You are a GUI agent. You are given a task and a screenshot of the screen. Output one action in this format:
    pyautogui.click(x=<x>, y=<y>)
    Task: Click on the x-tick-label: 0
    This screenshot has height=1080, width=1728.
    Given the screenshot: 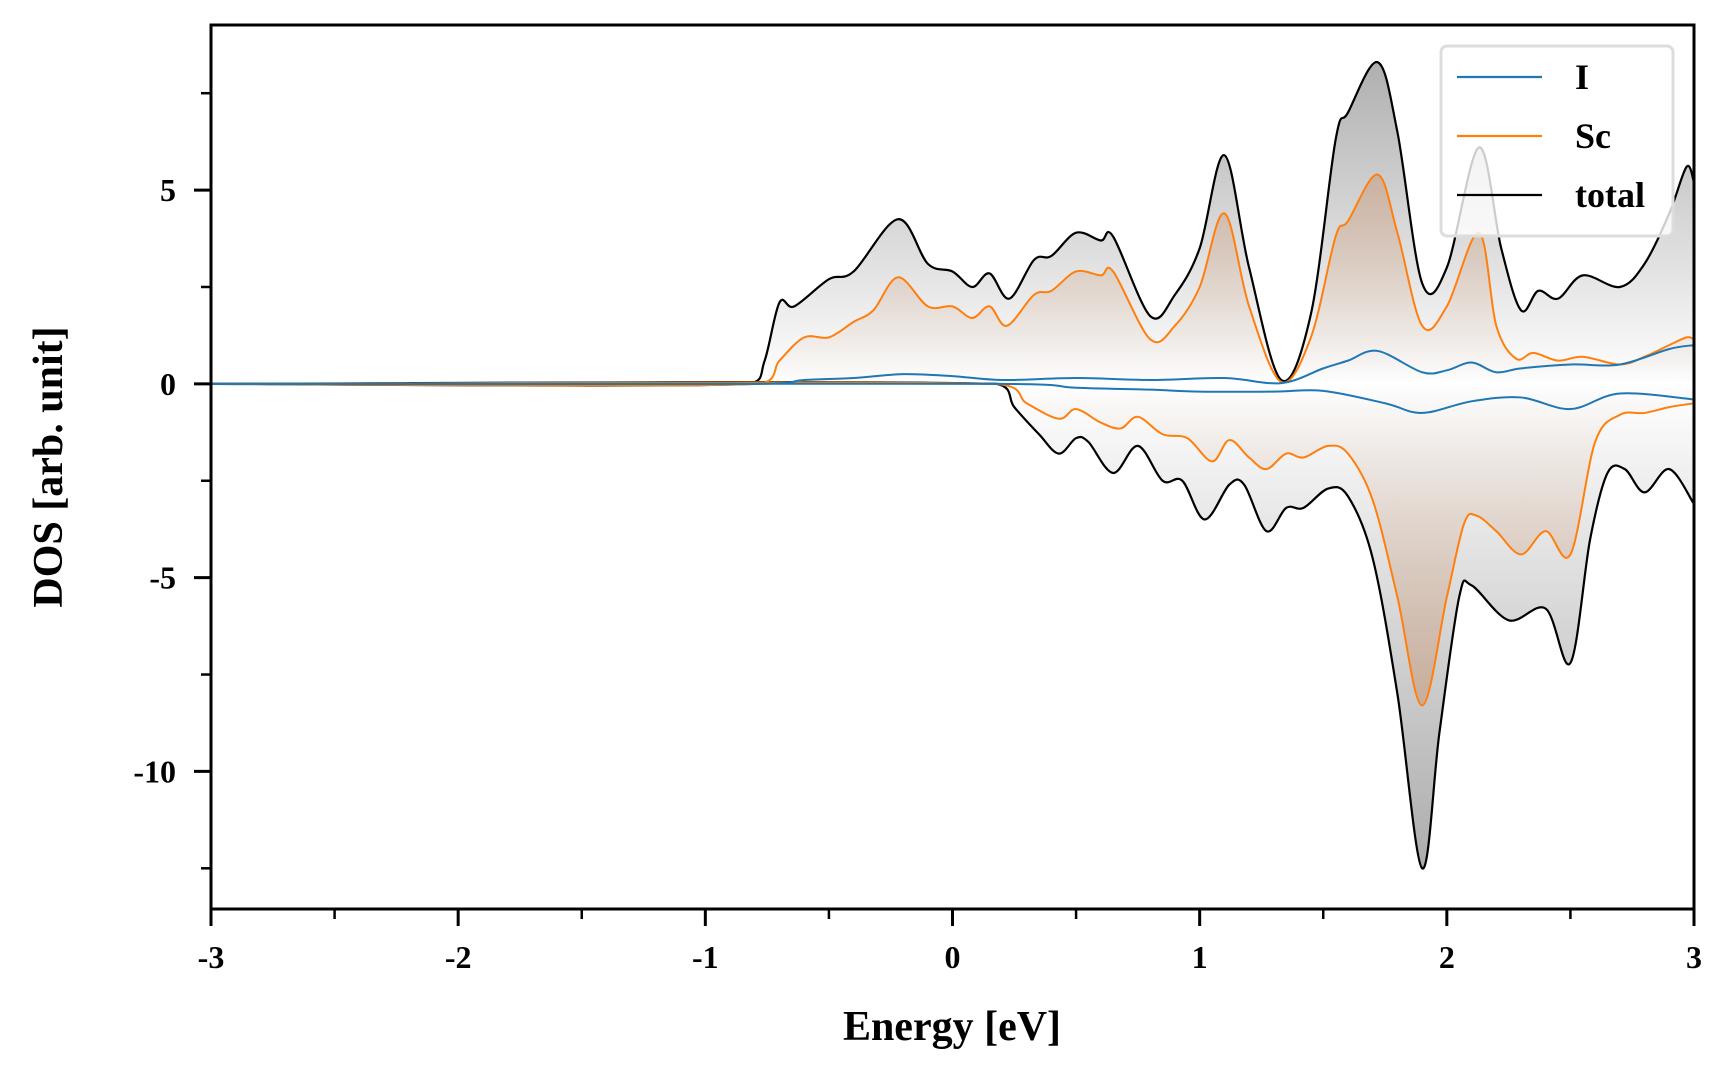 What is the action you would take?
    pyautogui.click(x=953, y=957)
    